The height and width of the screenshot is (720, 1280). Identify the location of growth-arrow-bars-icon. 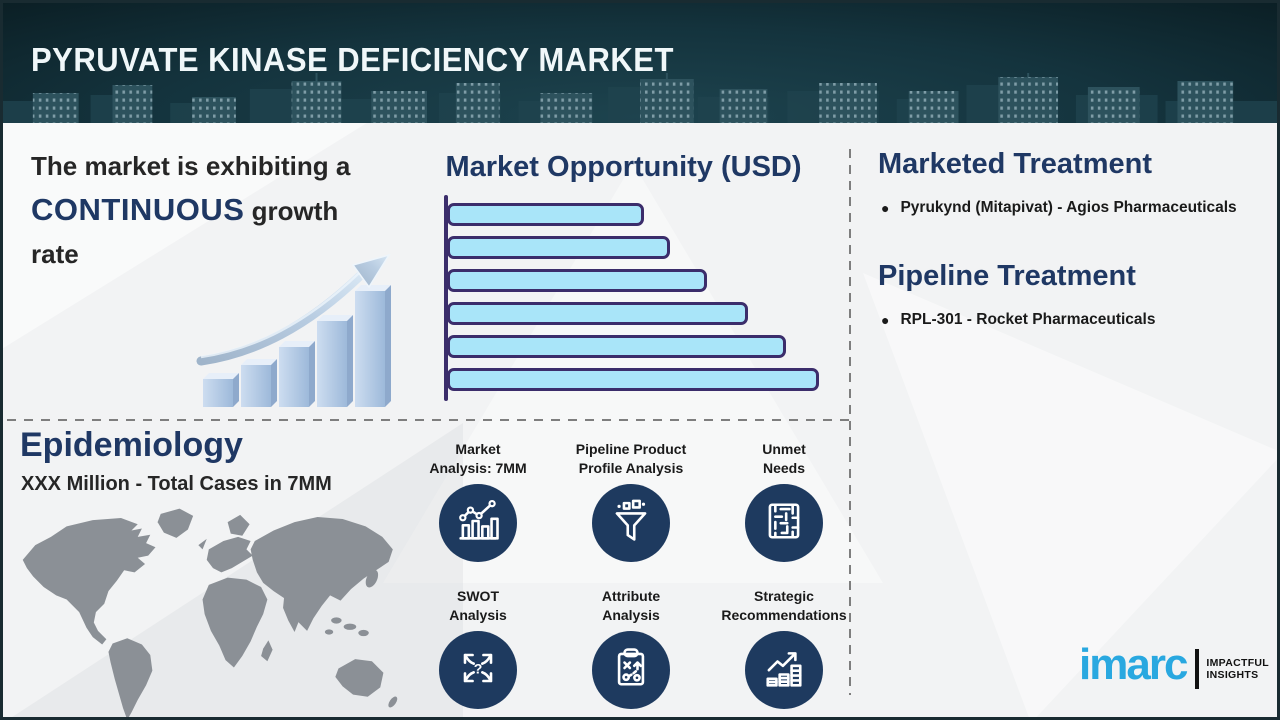
(784, 670).